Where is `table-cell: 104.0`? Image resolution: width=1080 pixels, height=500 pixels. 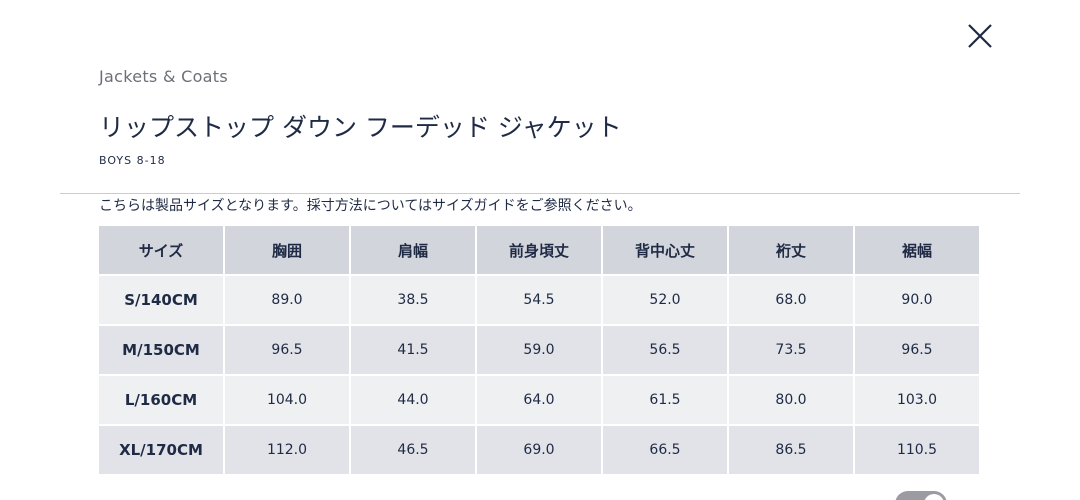
table-cell: 104.0 is located at coordinates (287, 400).